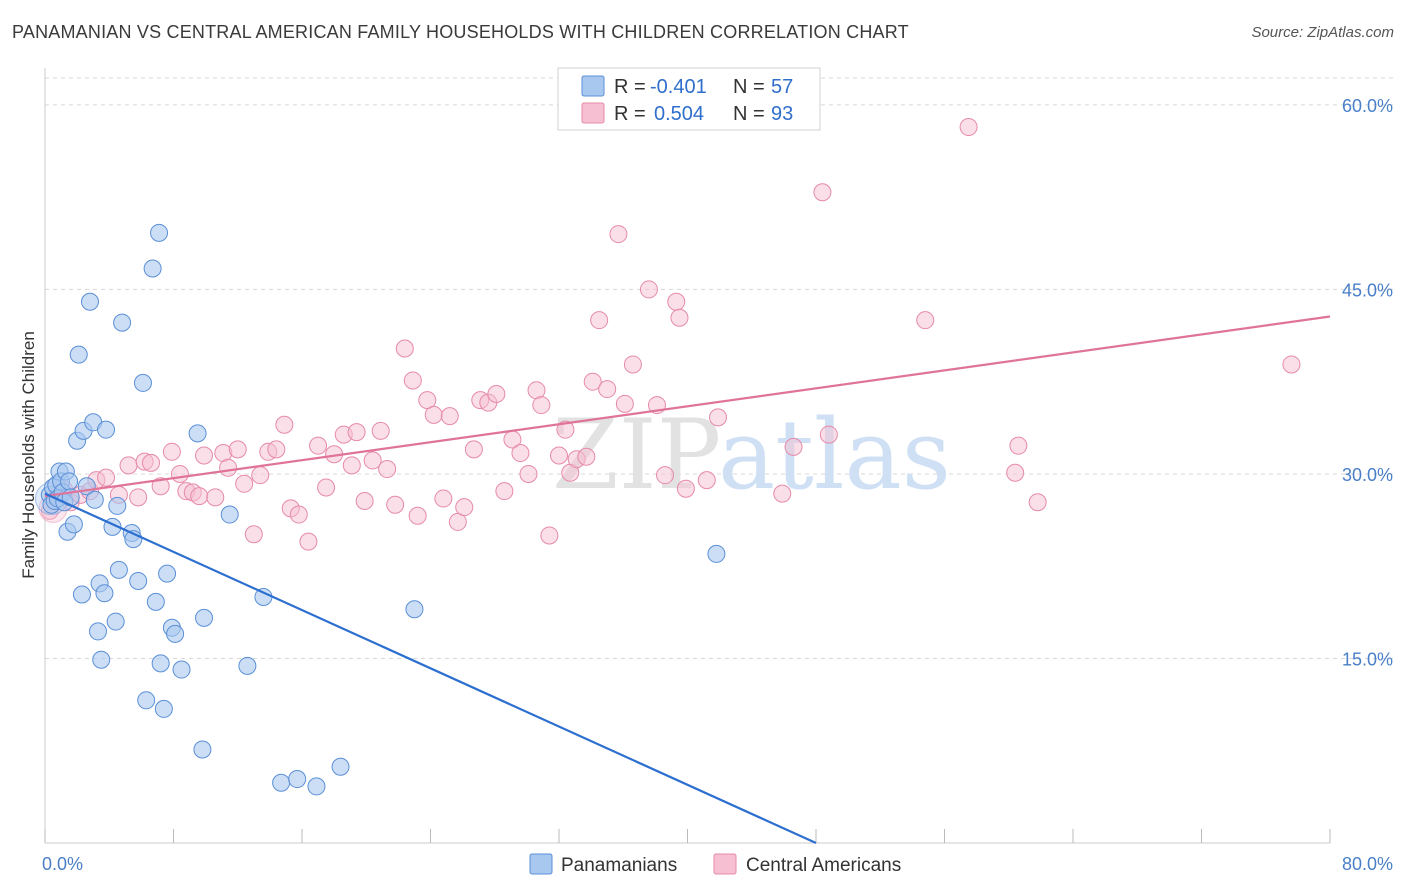  What do you see at coordinates (1367, 106) in the screenshot?
I see `y-tick-label-60: 60.0%` at bounding box center [1367, 106].